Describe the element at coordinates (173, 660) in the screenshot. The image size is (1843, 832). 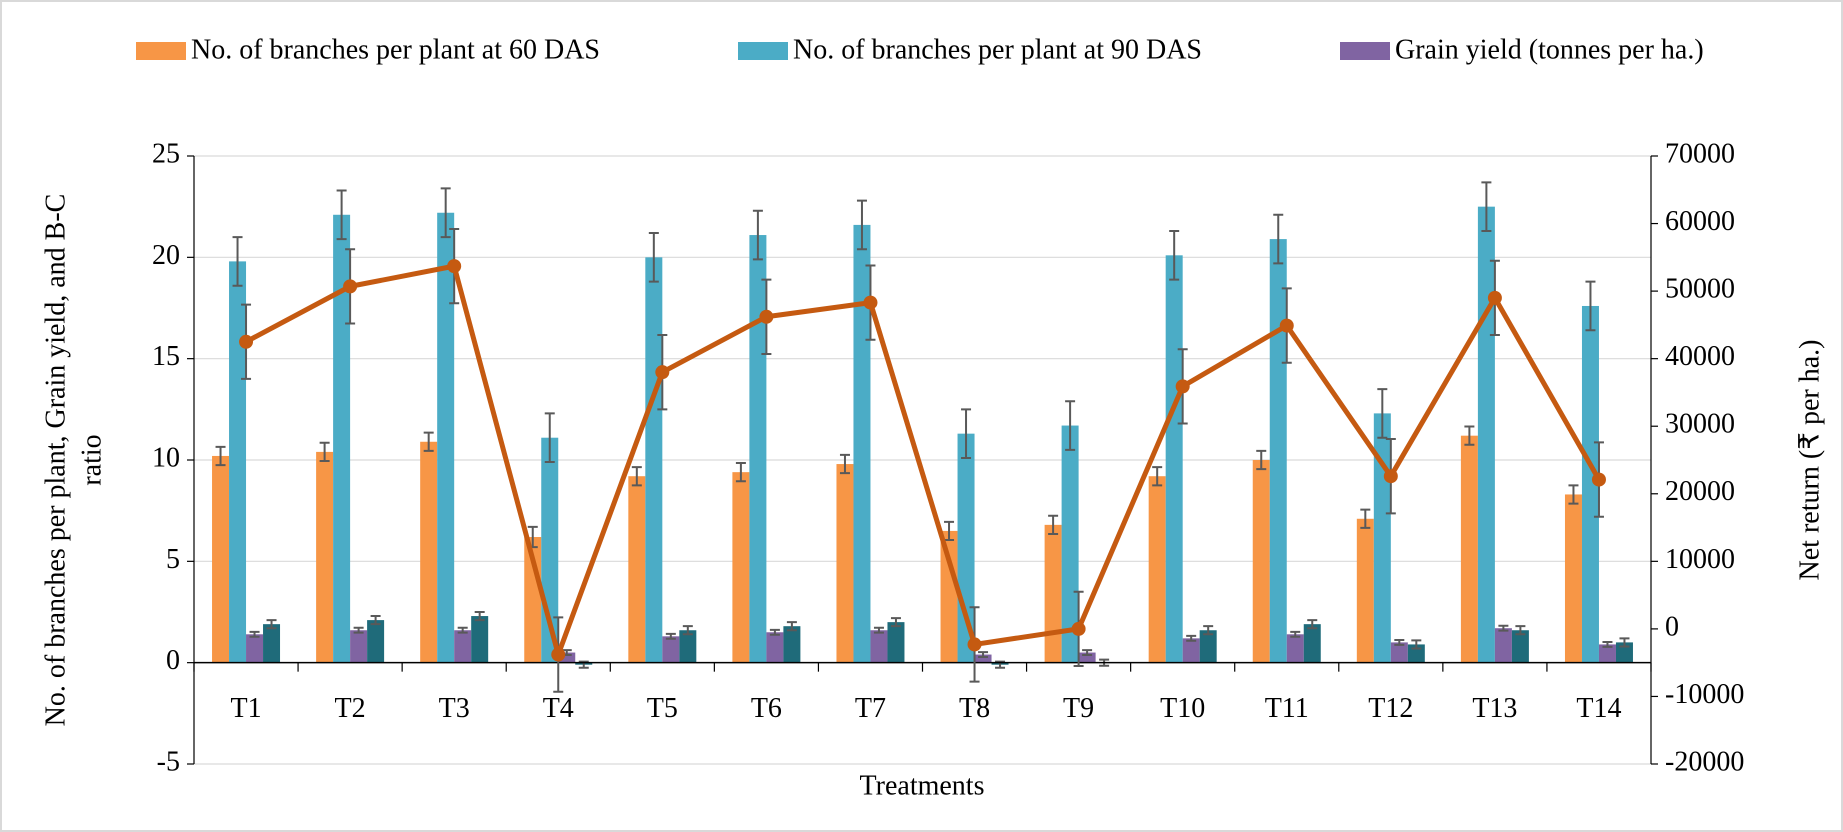
I see `y-tick-label: 0` at that location.